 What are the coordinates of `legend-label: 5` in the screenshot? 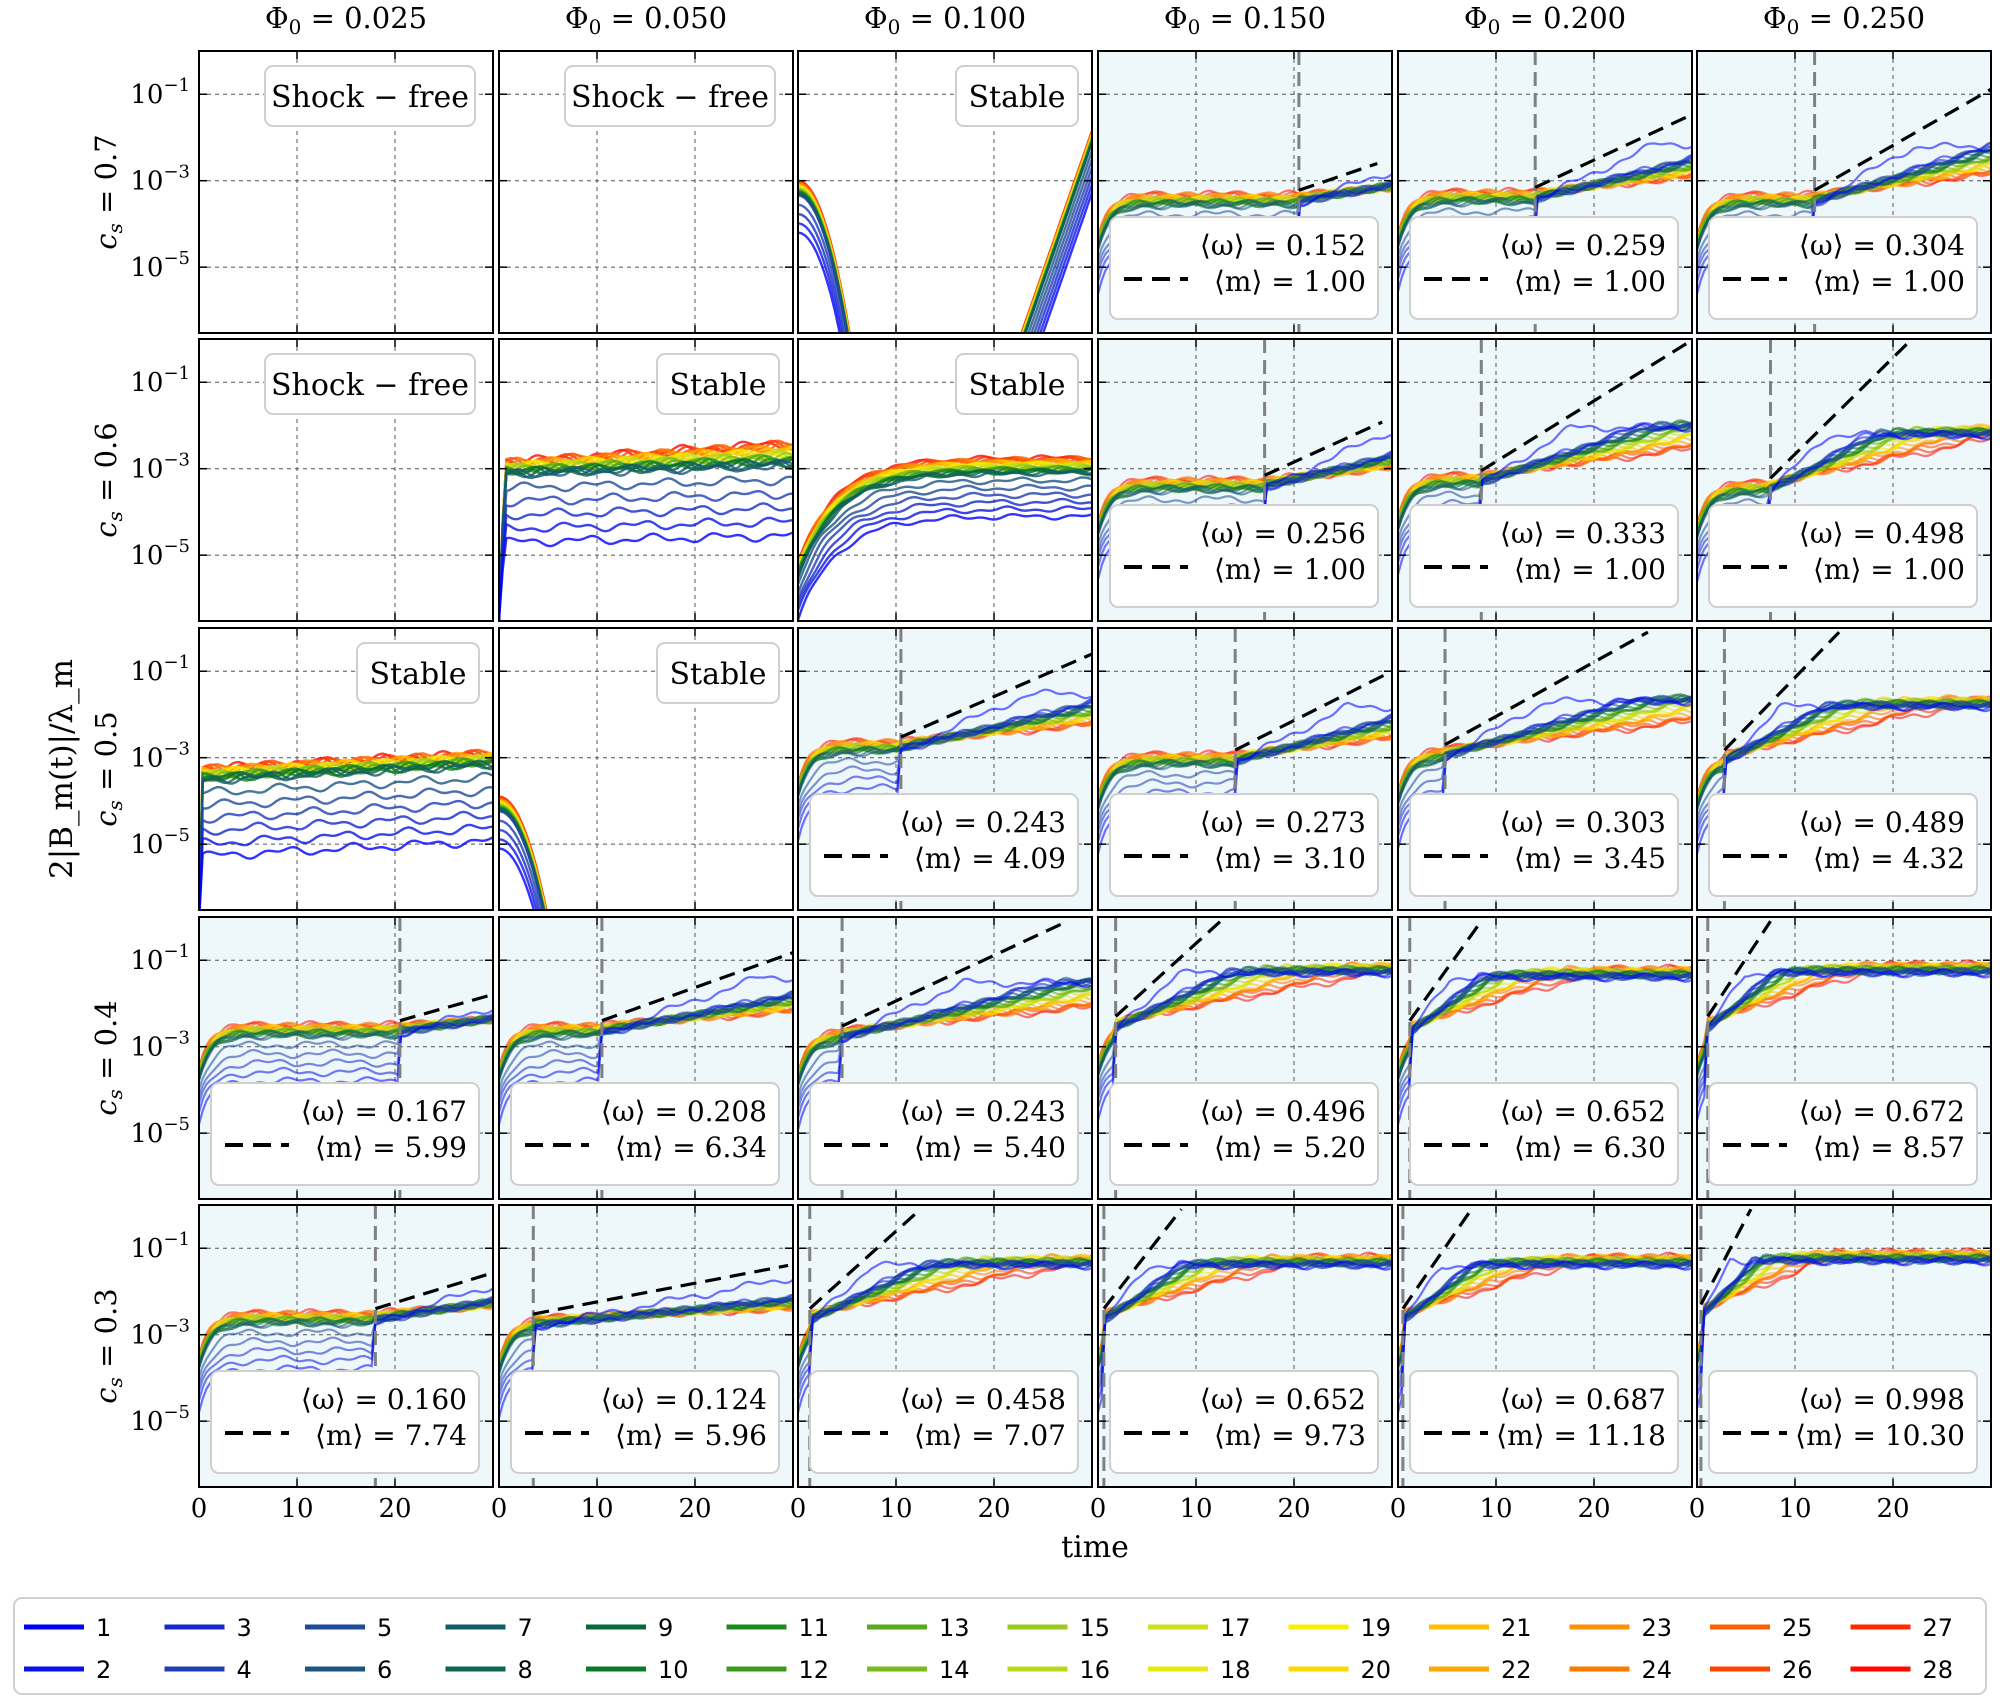 It's located at (384, 1628).